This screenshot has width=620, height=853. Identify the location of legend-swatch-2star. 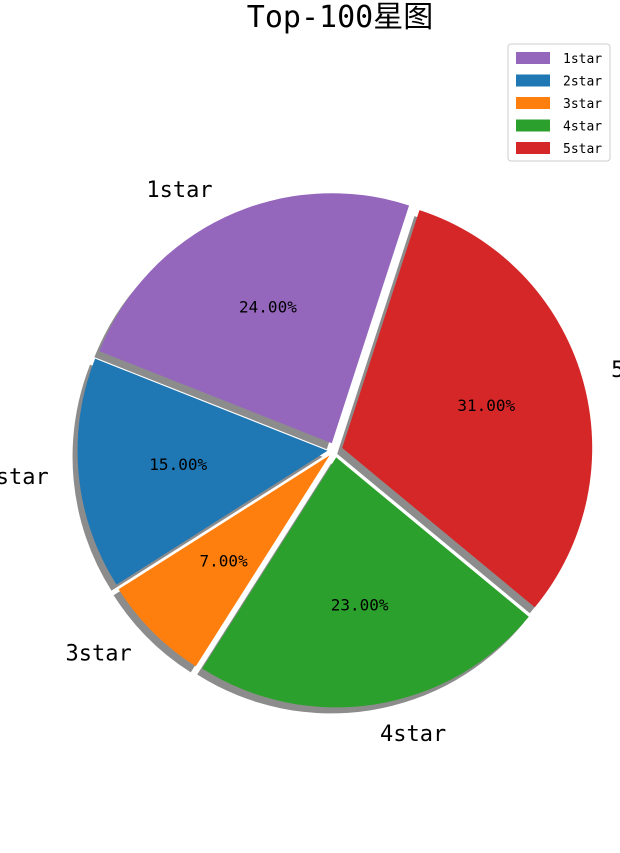
(533, 80).